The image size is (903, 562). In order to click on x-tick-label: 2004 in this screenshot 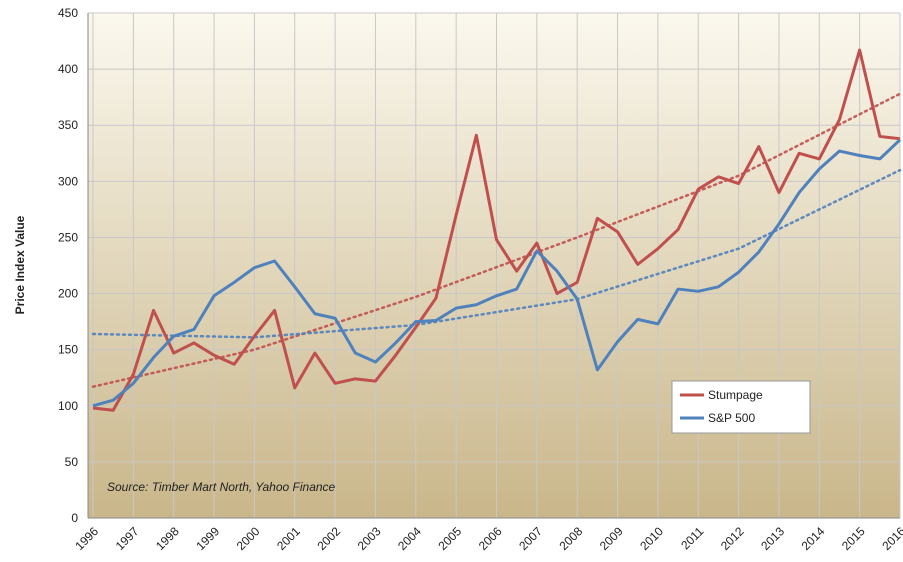, I will do `click(409, 538)`.